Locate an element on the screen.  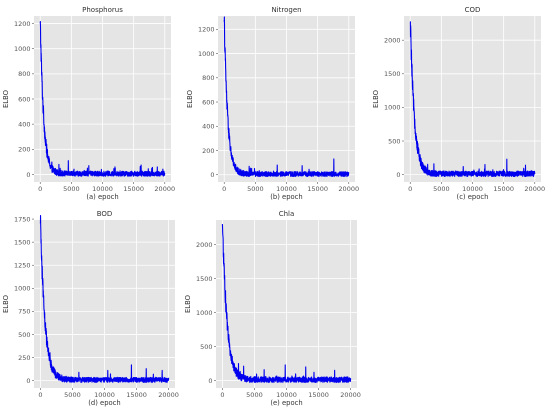
x-axis-label: (b) epoch is located at coordinates (286, 197).